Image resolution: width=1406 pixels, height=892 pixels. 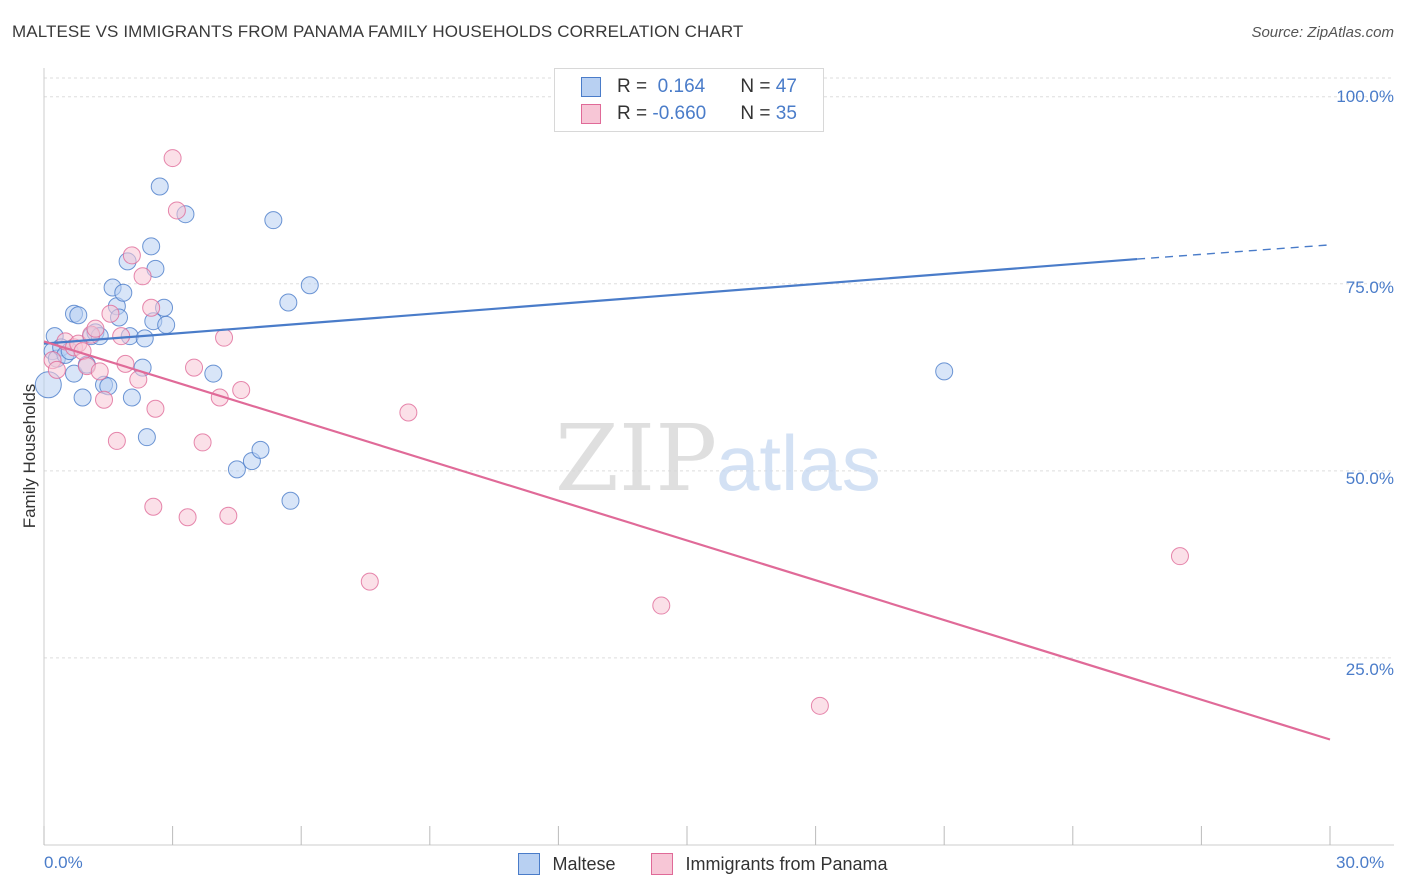 I want to click on legend-row-panama: R = -0.660 N = 35, so click(x=689, y=114).